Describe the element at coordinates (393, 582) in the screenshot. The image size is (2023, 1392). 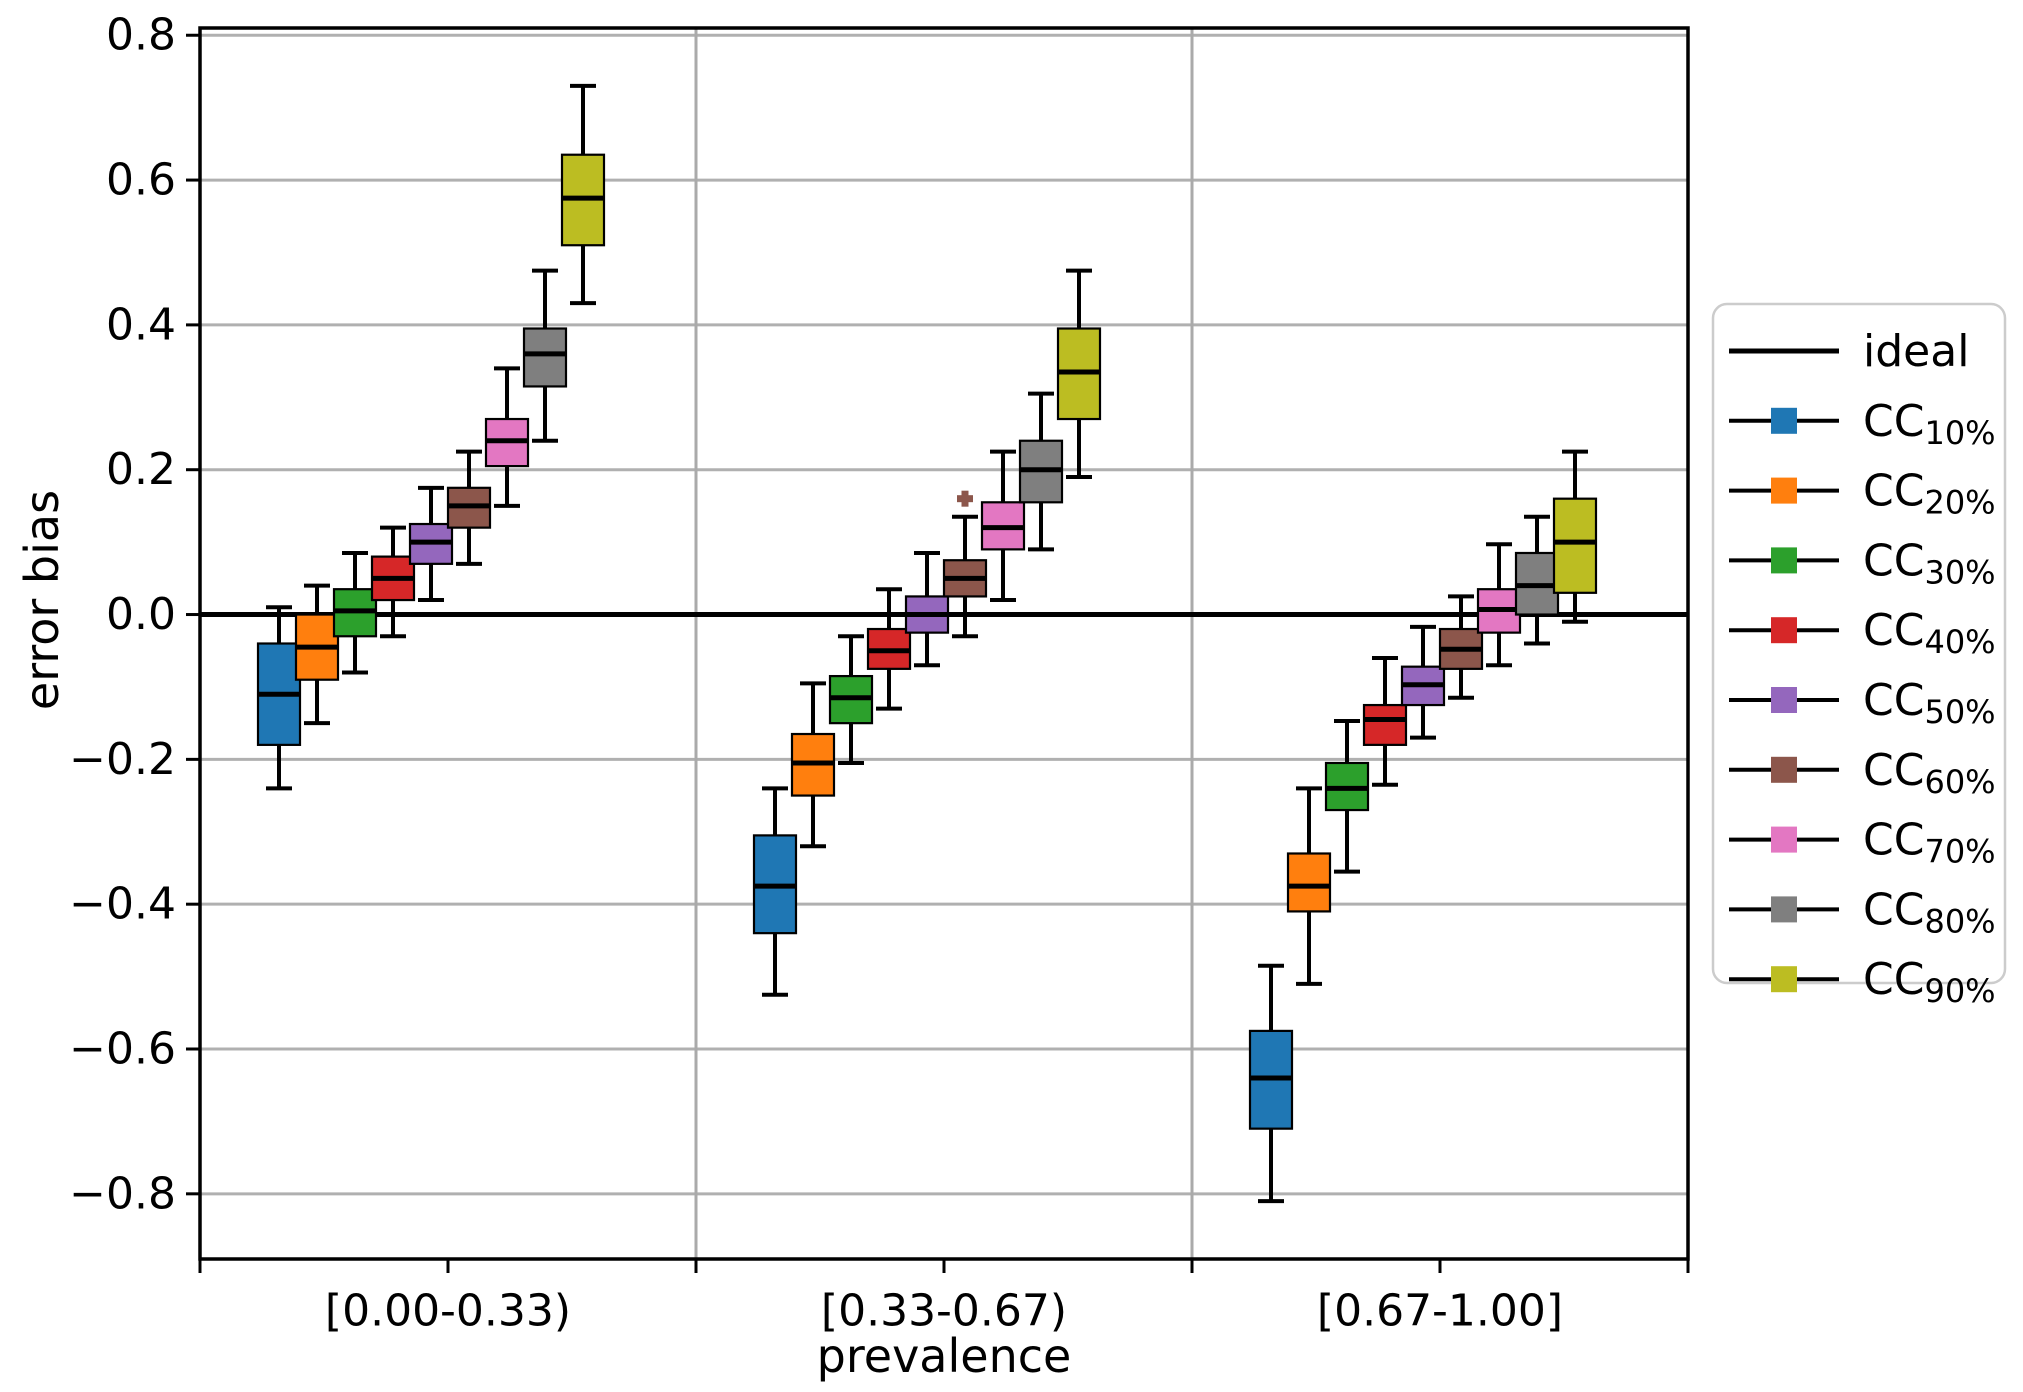
I see `box-40%-group1` at that location.